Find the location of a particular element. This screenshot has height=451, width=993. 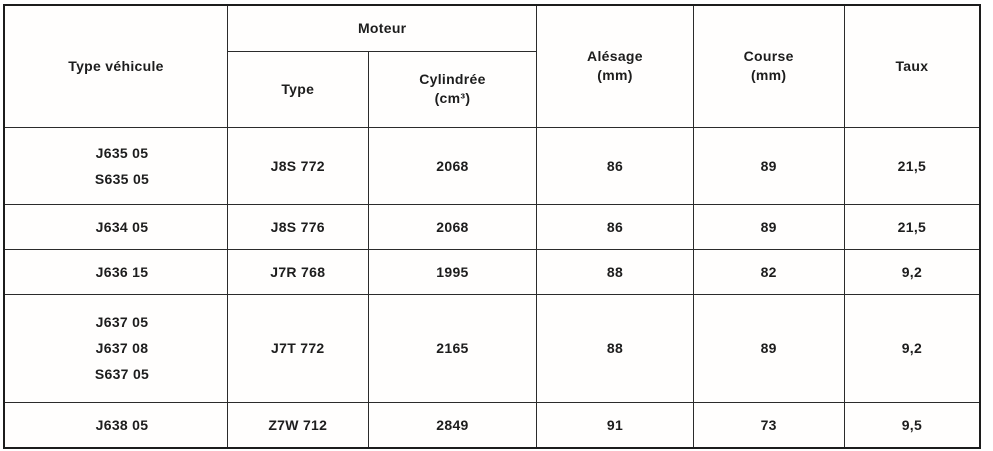

vehicle-type-cell: J637 05 J637 08 S637 05 is located at coordinates (115, 348).